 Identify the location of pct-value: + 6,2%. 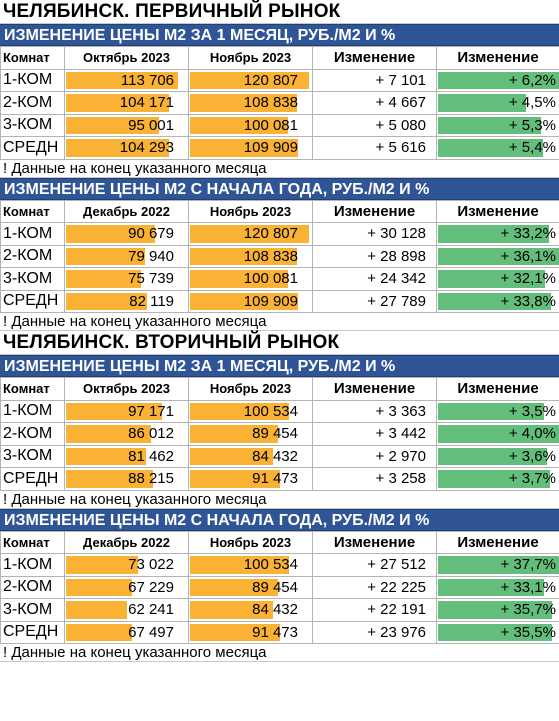
(532, 80).